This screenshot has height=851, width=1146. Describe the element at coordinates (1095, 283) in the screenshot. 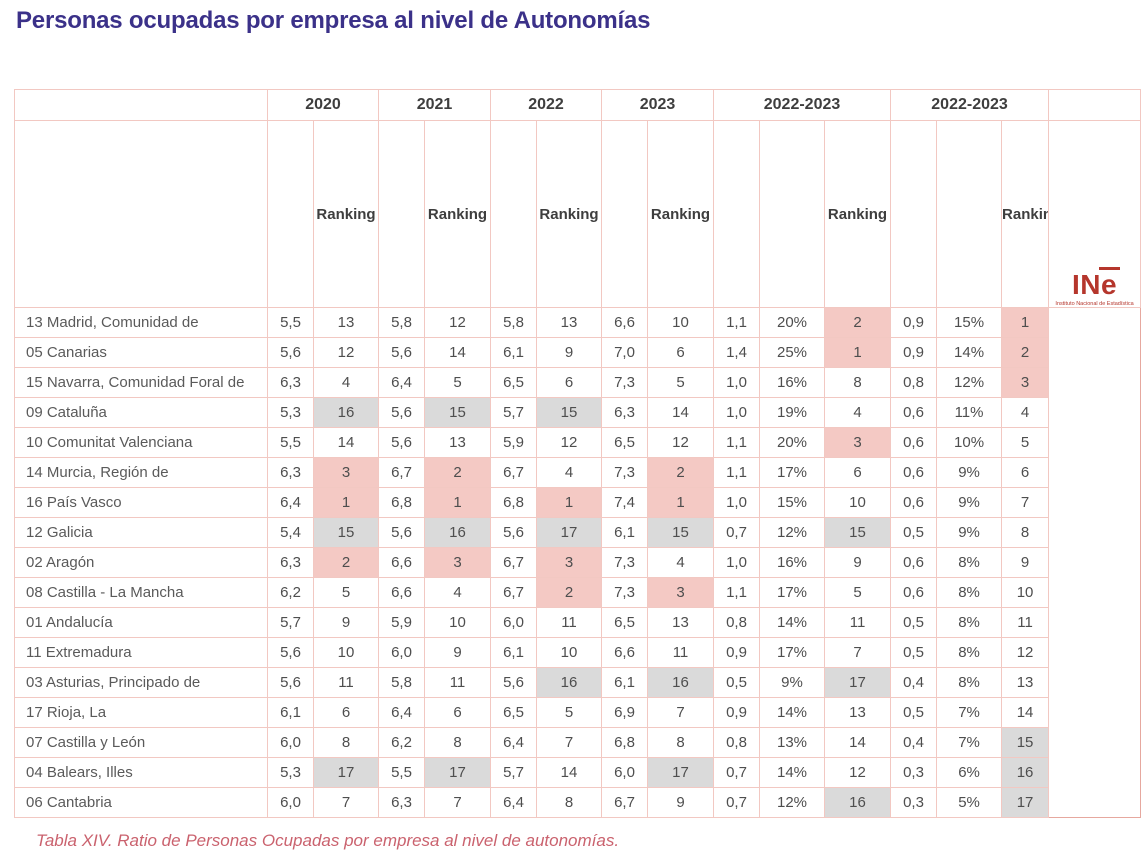

I see `ine-logo-text: INe` at that location.